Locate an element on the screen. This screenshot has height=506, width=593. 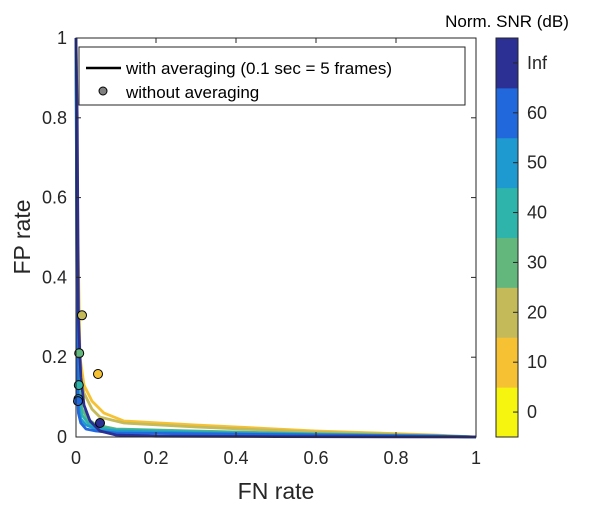
colorbar-block-inf is located at coordinates (507, 63).